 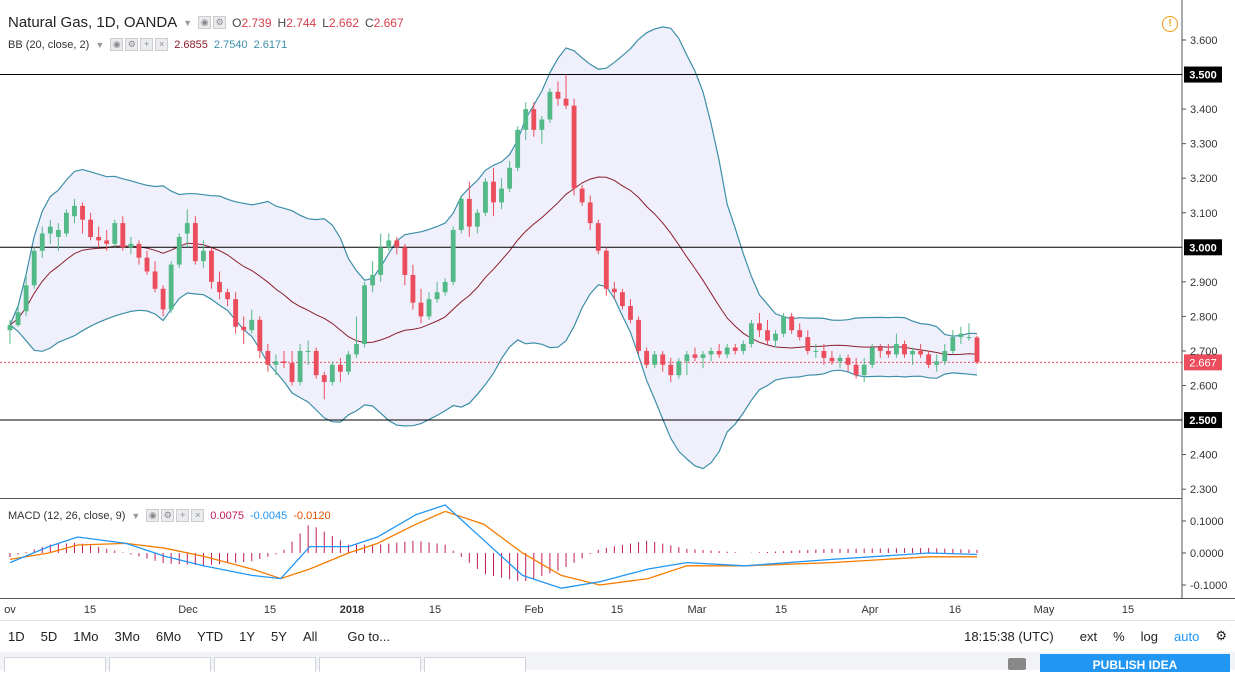 I want to click on price-level-label: 3.000, so click(x=1203, y=248).